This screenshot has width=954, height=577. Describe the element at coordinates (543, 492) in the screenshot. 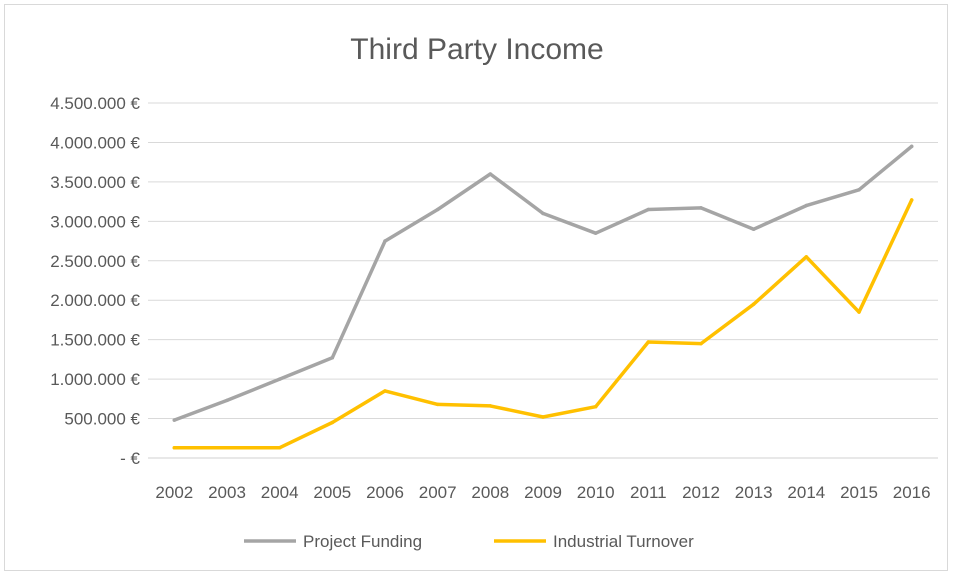

I see `x-tick-label: 2009` at that location.